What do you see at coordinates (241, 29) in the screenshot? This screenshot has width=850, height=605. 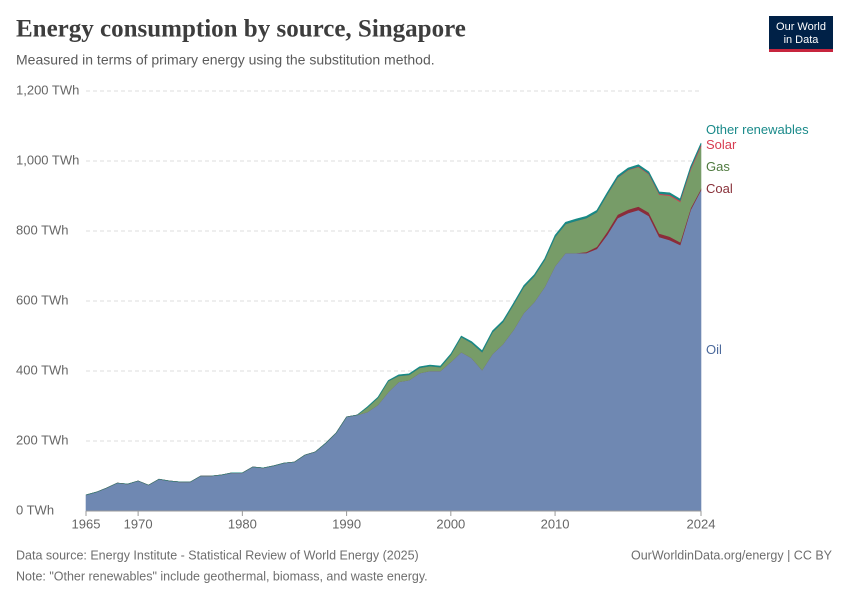 I see `chart-title: Energy consumption by source, Singapore` at bounding box center [241, 29].